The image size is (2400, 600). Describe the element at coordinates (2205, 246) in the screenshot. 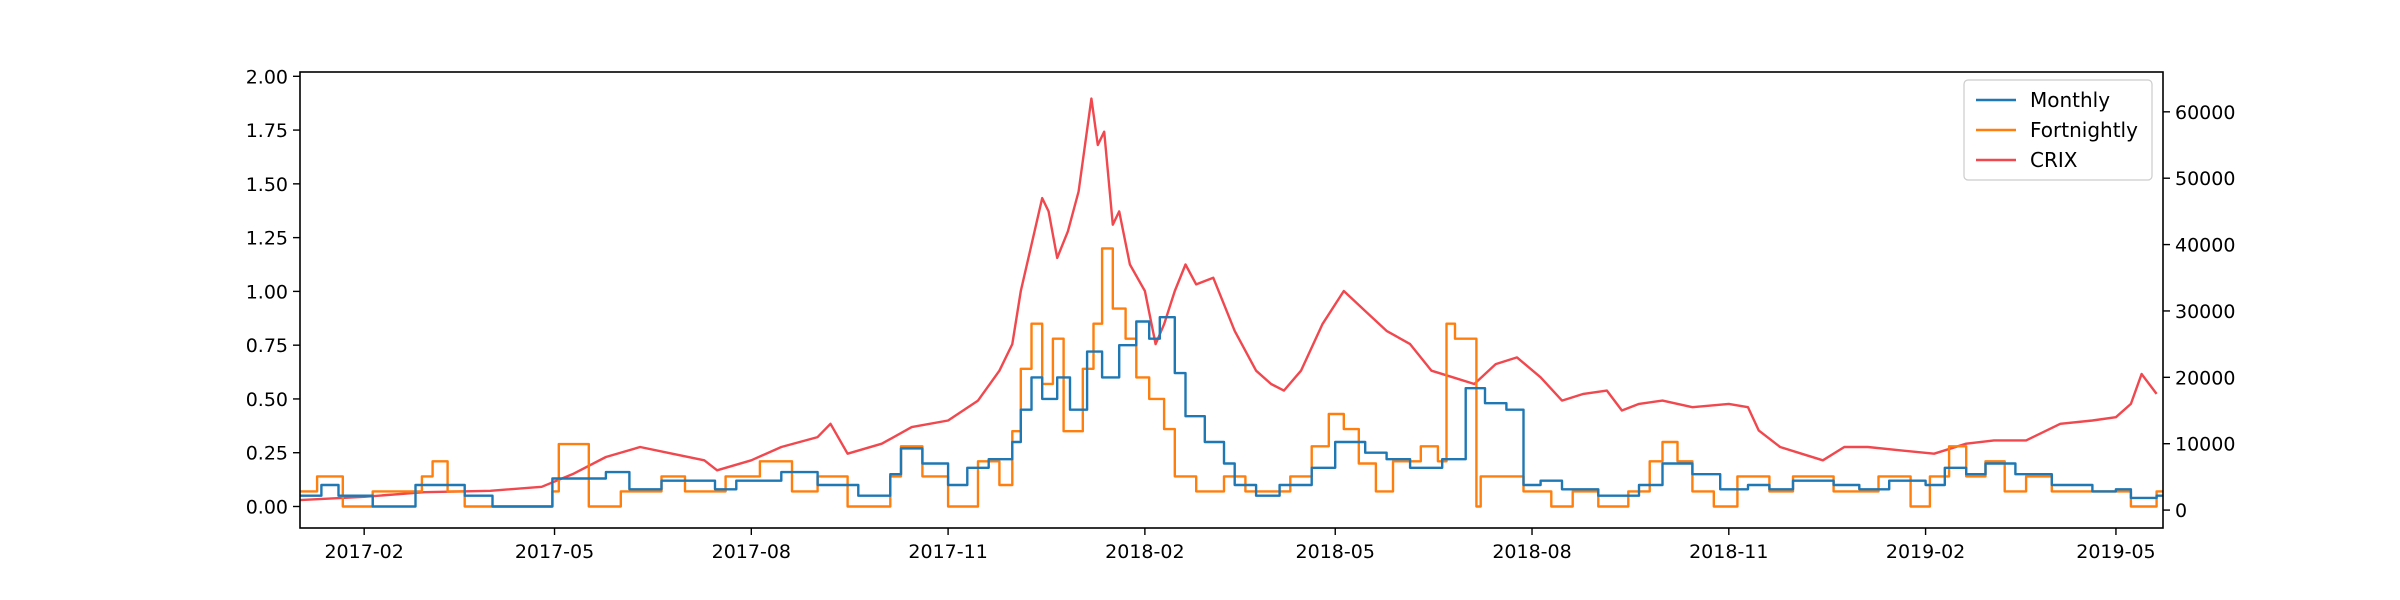

I see `y2-tick-label: 40000` at that location.